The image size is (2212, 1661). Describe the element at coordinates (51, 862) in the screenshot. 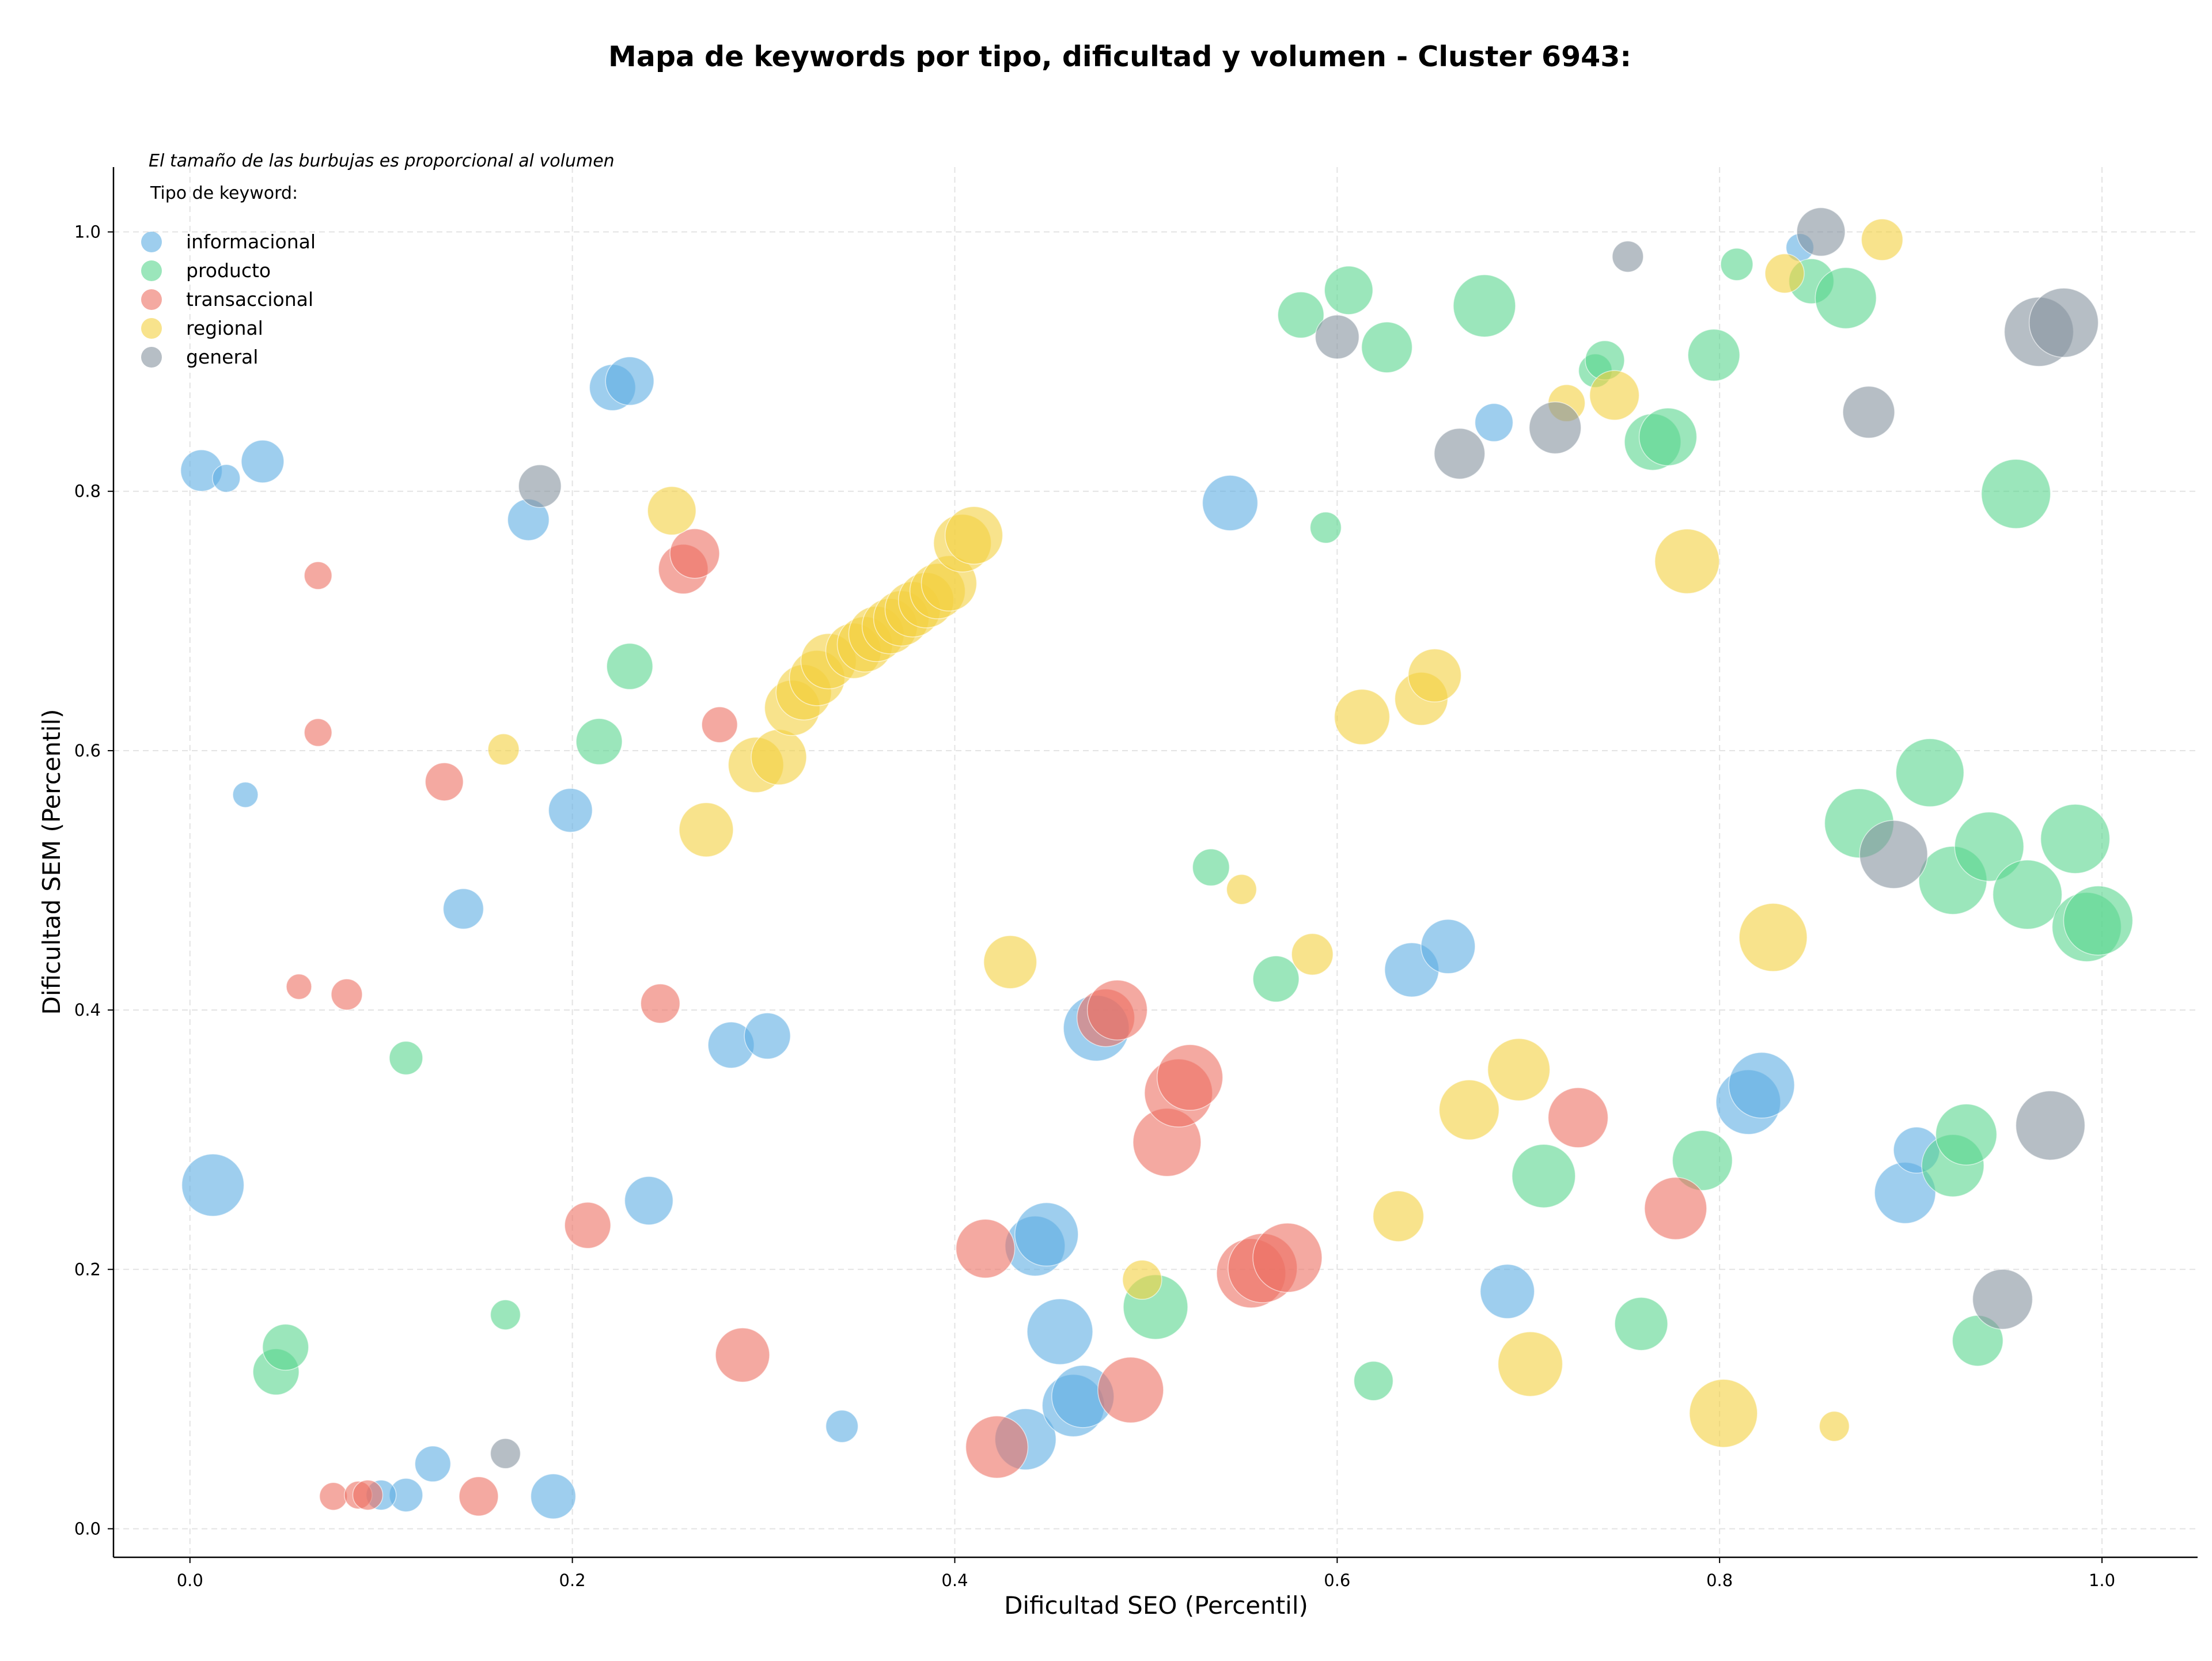

I see `y-axis-label: Dificultad SEM (Percentil)` at that location.